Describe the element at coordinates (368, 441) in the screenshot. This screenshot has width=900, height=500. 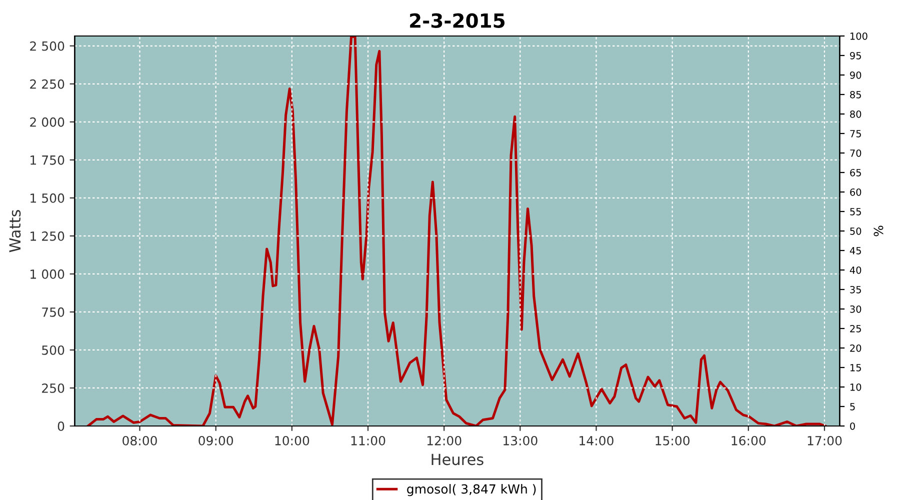
I see `x-tick-label: 11:00` at that location.